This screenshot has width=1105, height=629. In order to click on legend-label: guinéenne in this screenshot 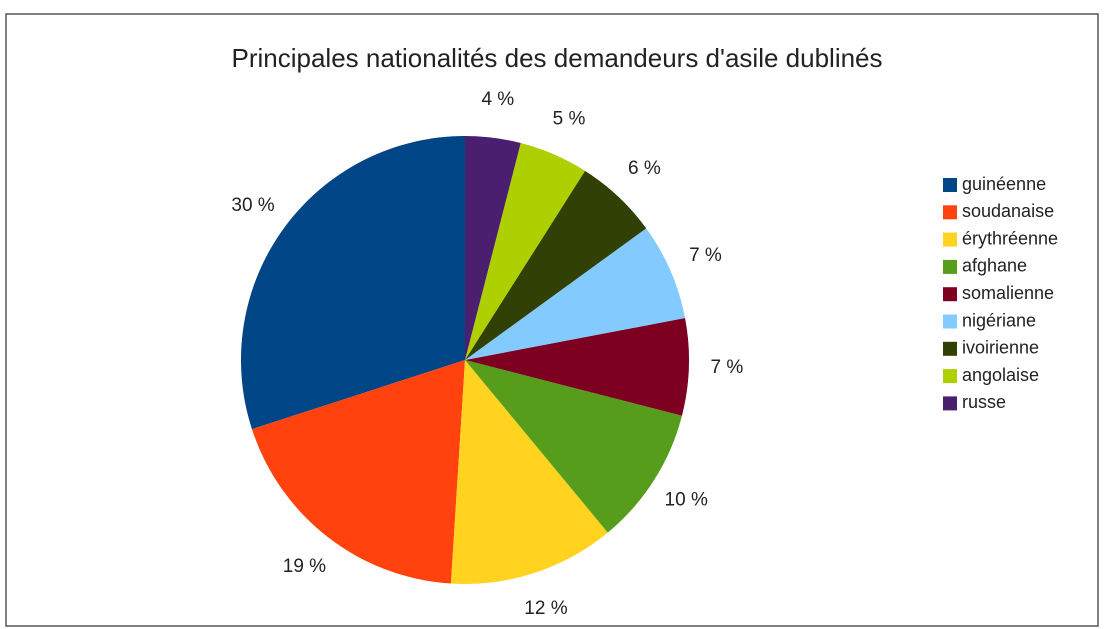, I will do `click(1004, 184)`.